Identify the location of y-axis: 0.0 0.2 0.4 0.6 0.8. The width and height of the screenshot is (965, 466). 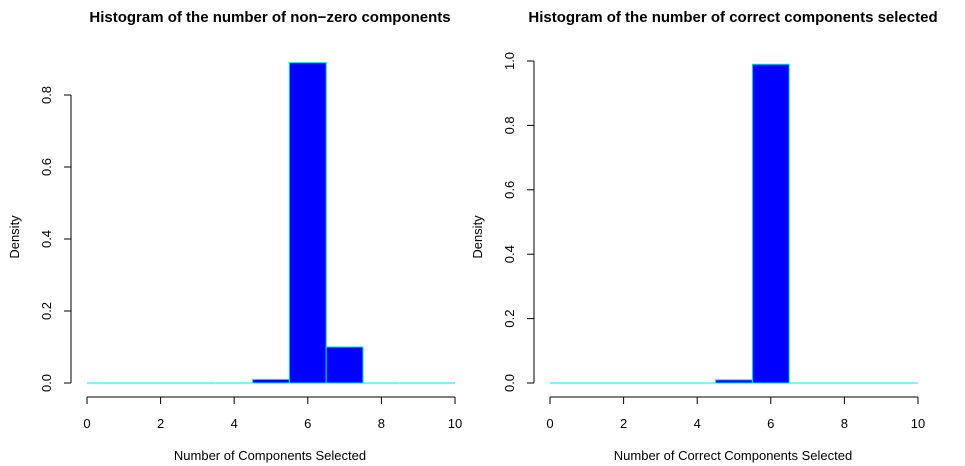
(55, 239).